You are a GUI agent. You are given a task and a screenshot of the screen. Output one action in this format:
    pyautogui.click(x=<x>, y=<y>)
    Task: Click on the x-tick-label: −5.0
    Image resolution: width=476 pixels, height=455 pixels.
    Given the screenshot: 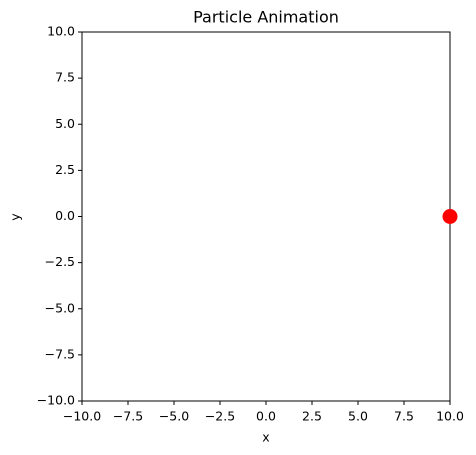 What is the action you would take?
    pyautogui.click(x=174, y=416)
    